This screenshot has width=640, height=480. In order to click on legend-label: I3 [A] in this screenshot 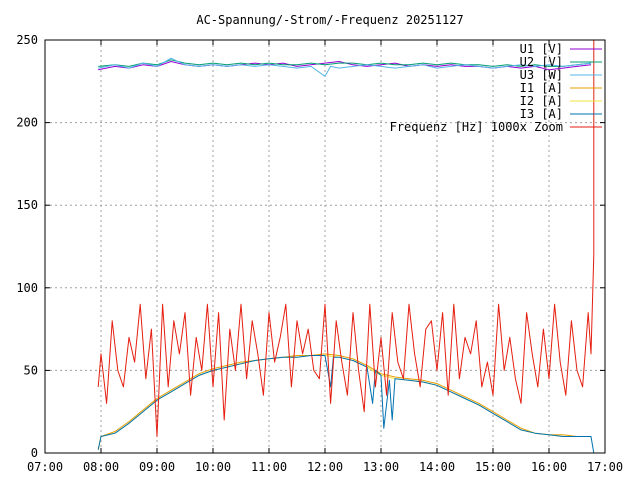, I will do `click(541, 114)`.